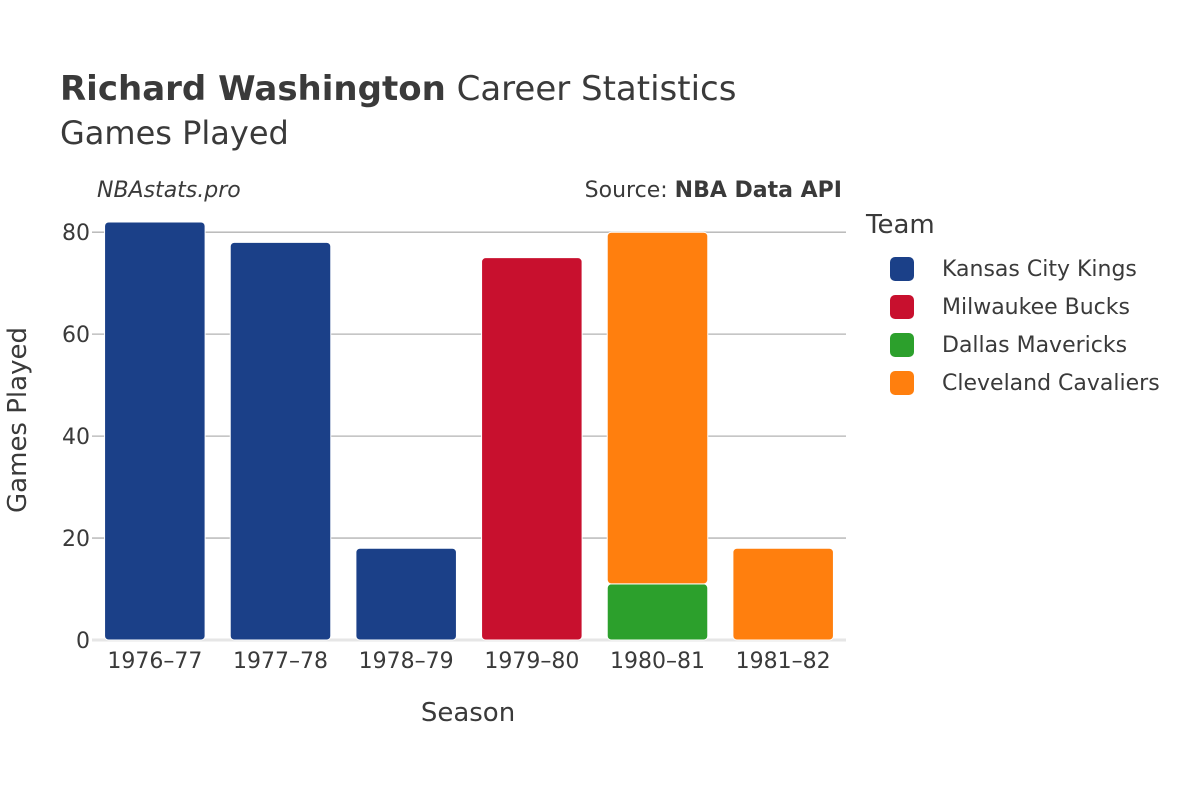 The height and width of the screenshot is (800, 1200). I want to click on y-tick-labels: 0 20 40 60 80, so click(76, 437).